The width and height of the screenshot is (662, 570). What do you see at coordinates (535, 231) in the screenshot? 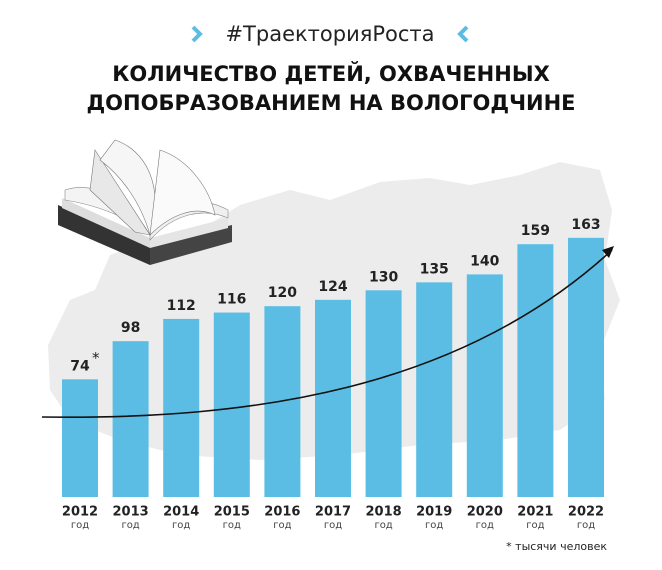
I see `value-label: 159` at bounding box center [535, 231].